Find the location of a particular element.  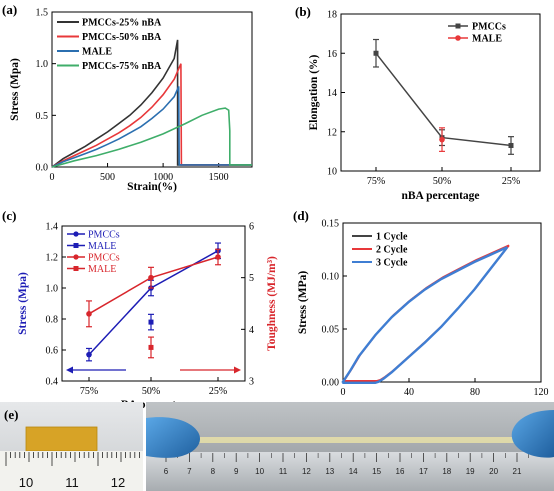

ruler-right-number: 9 is located at coordinates (236, 471).